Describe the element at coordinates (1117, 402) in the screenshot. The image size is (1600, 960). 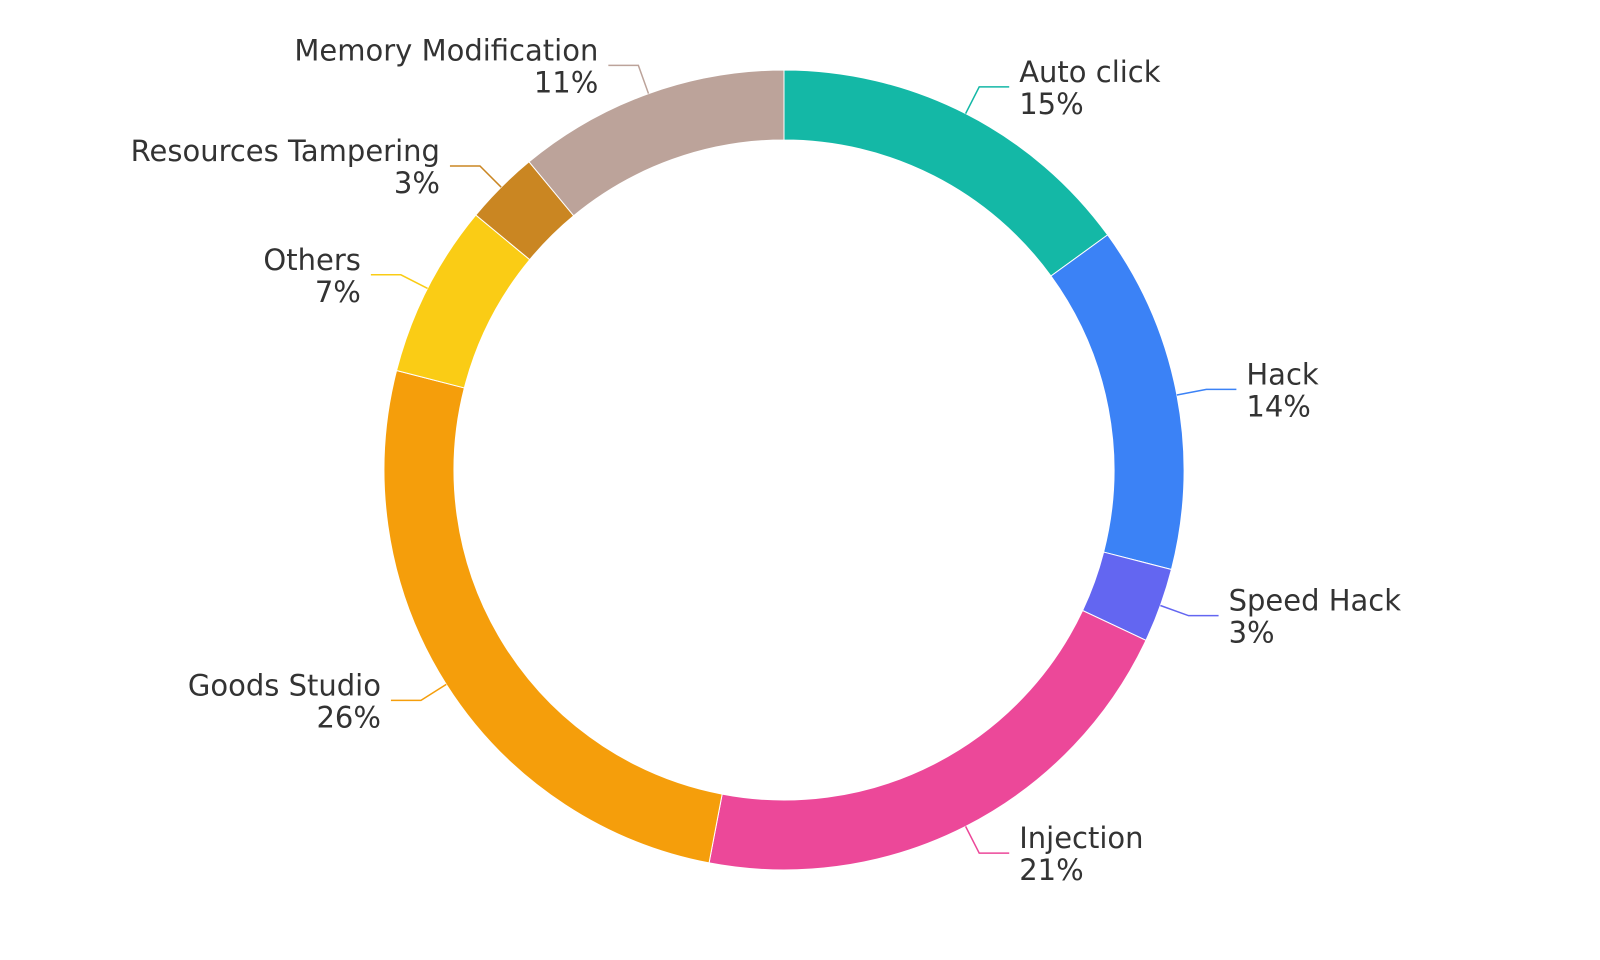
I see `slice-hack` at that location.